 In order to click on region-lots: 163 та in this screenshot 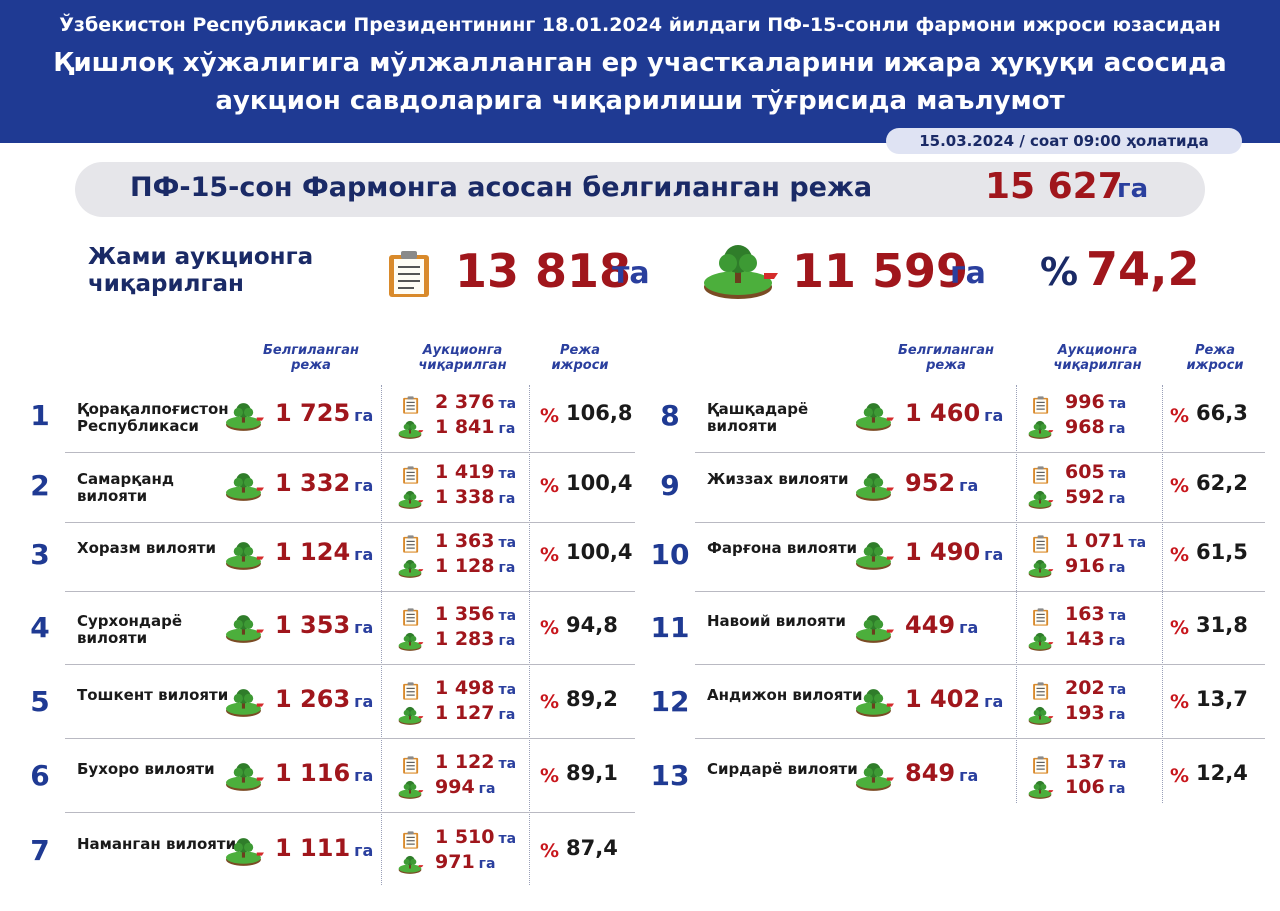, I will do `click(1095, 614)`.